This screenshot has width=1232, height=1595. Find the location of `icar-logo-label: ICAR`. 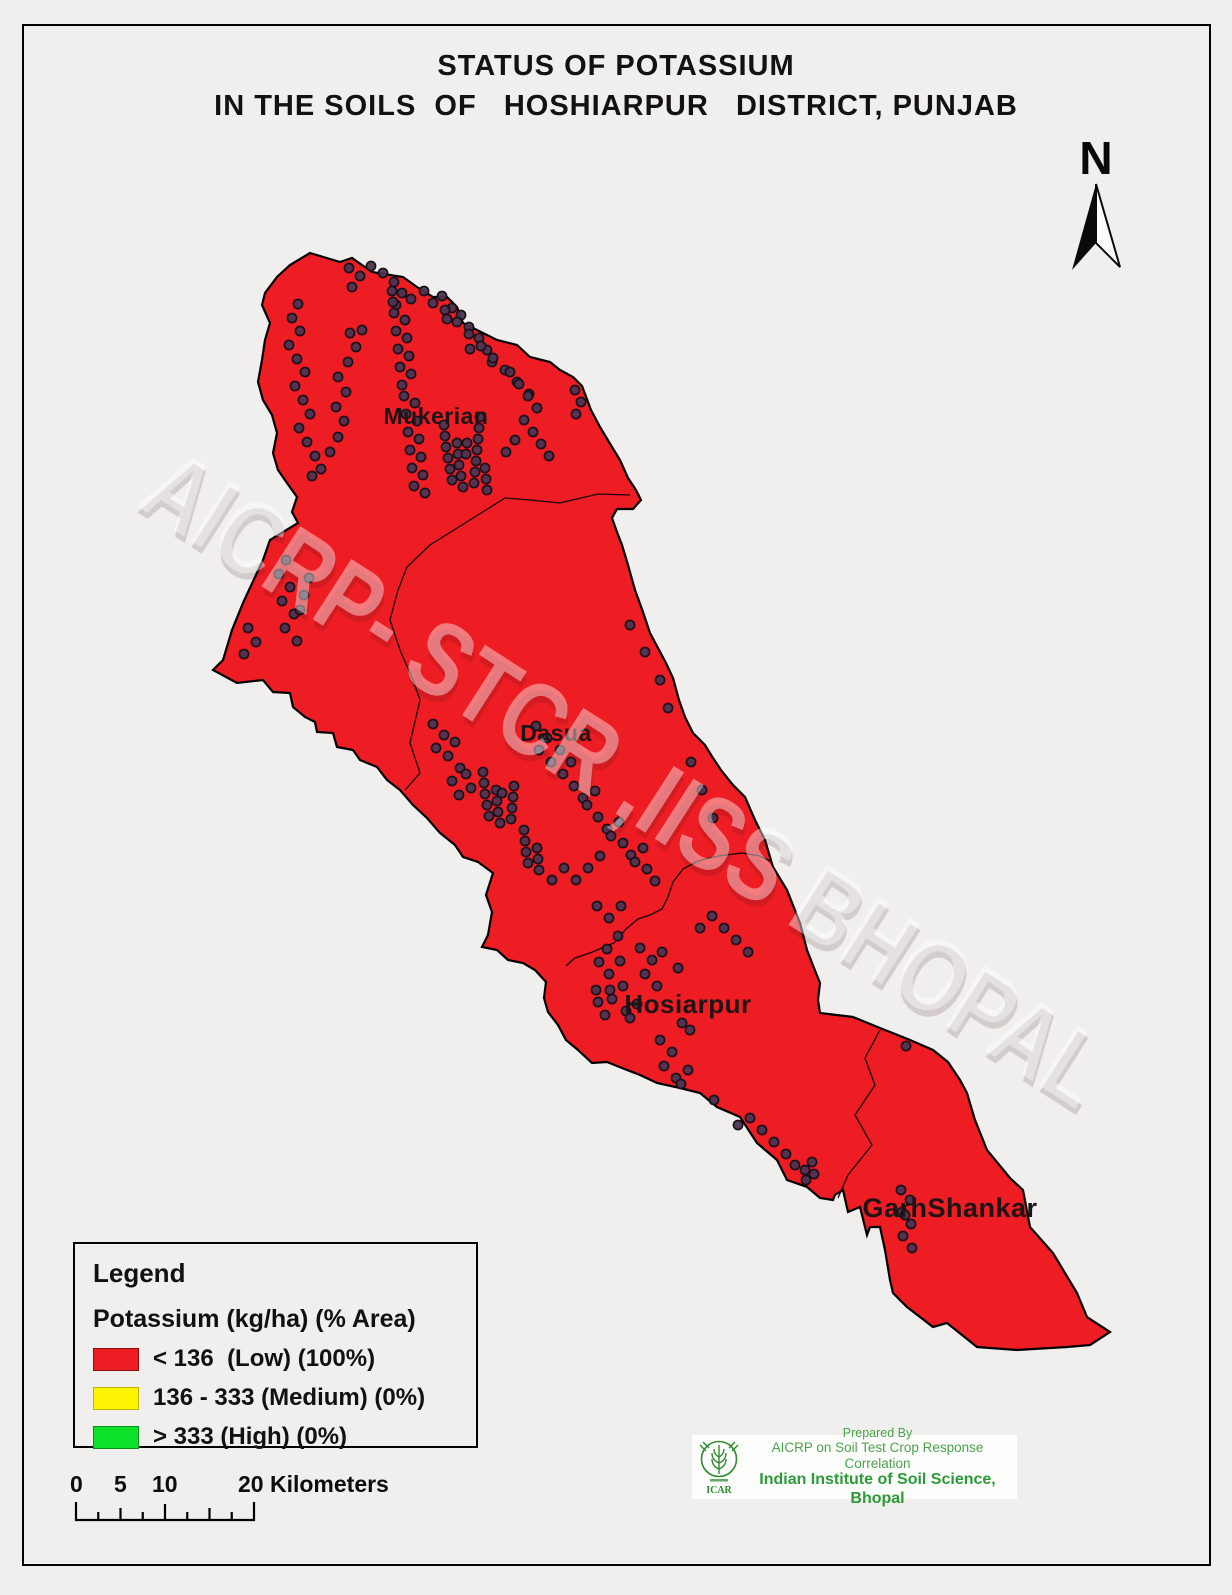

icar-logo-label: ICAR is located at coordinates (719, 1490).